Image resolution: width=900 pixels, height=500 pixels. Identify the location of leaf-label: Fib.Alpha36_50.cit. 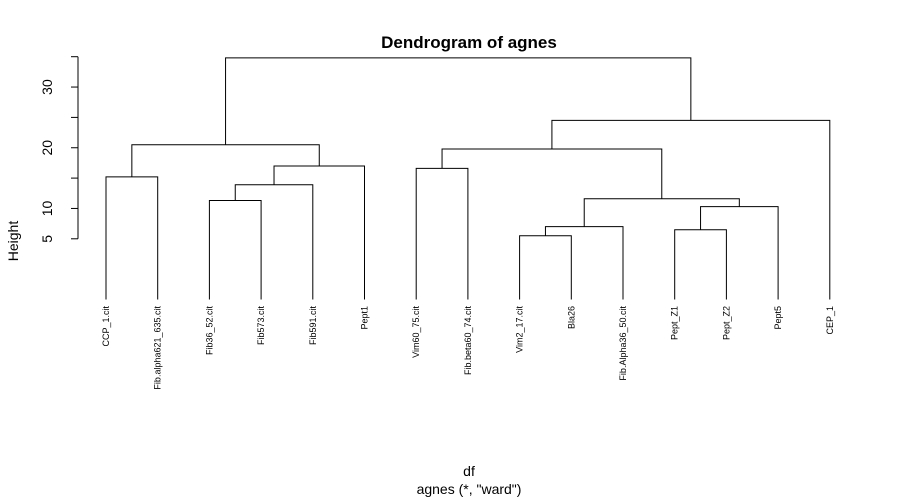
(623, 343).